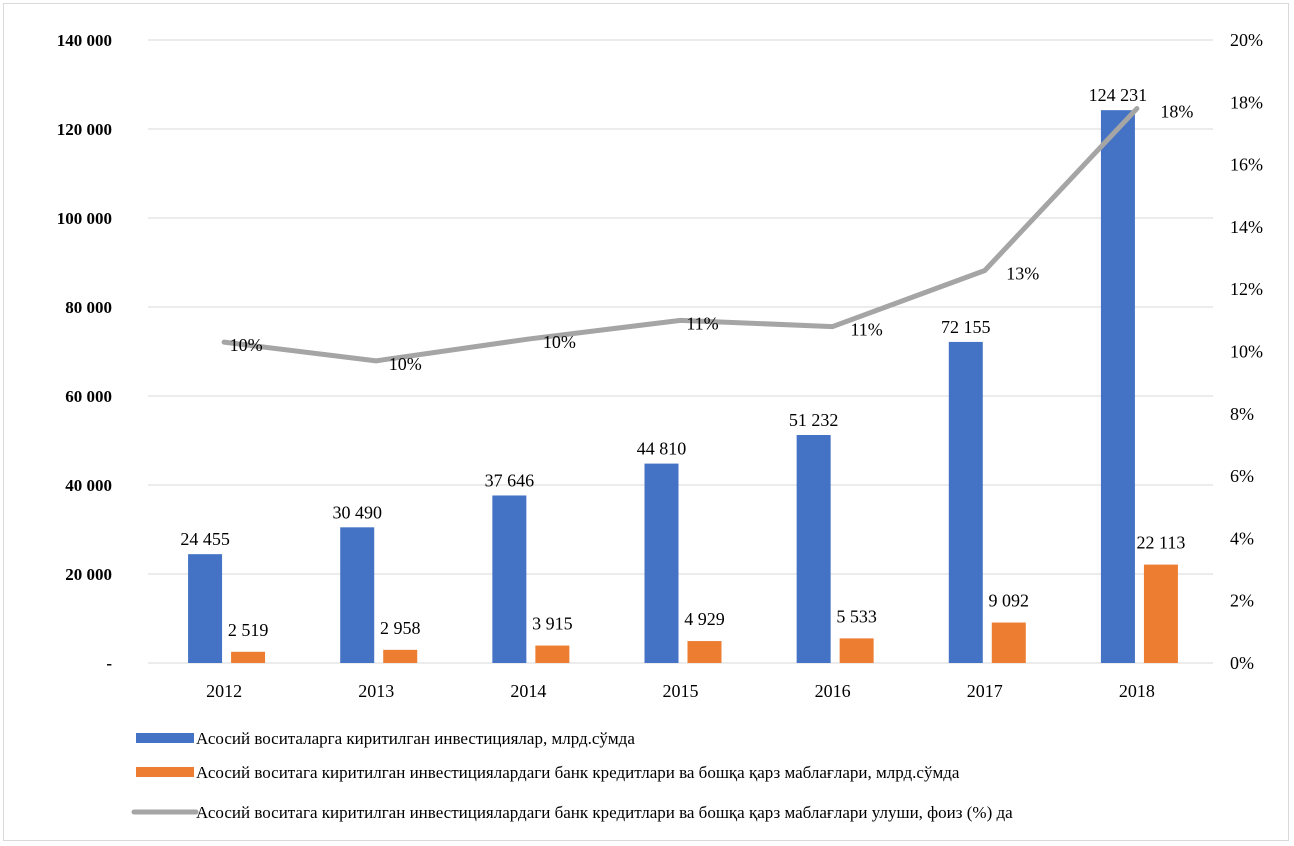  Describe the element at coordinates (1246, 102) in the screenshot. I see `y-right-tick-label: 18%` at that location.